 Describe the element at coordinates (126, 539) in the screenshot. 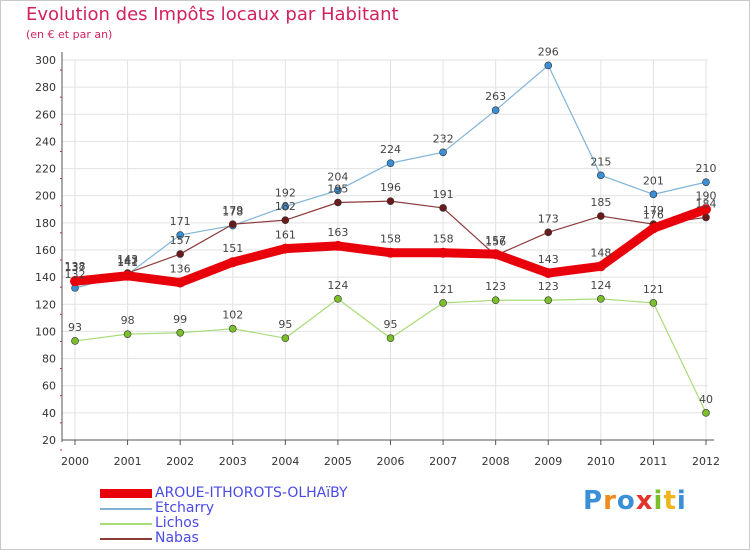

I see `legend-swatch-nabas` at that location.